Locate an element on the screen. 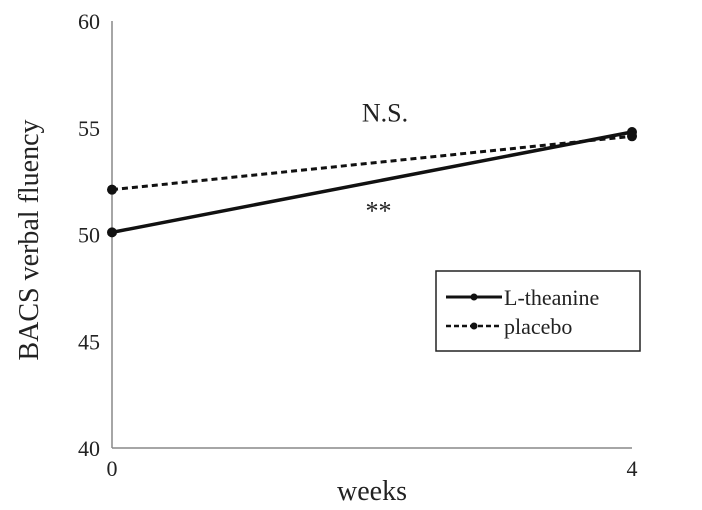 The image size is (702, 510). legend-label-placebo: placebo is located at coordinates (538, 326).